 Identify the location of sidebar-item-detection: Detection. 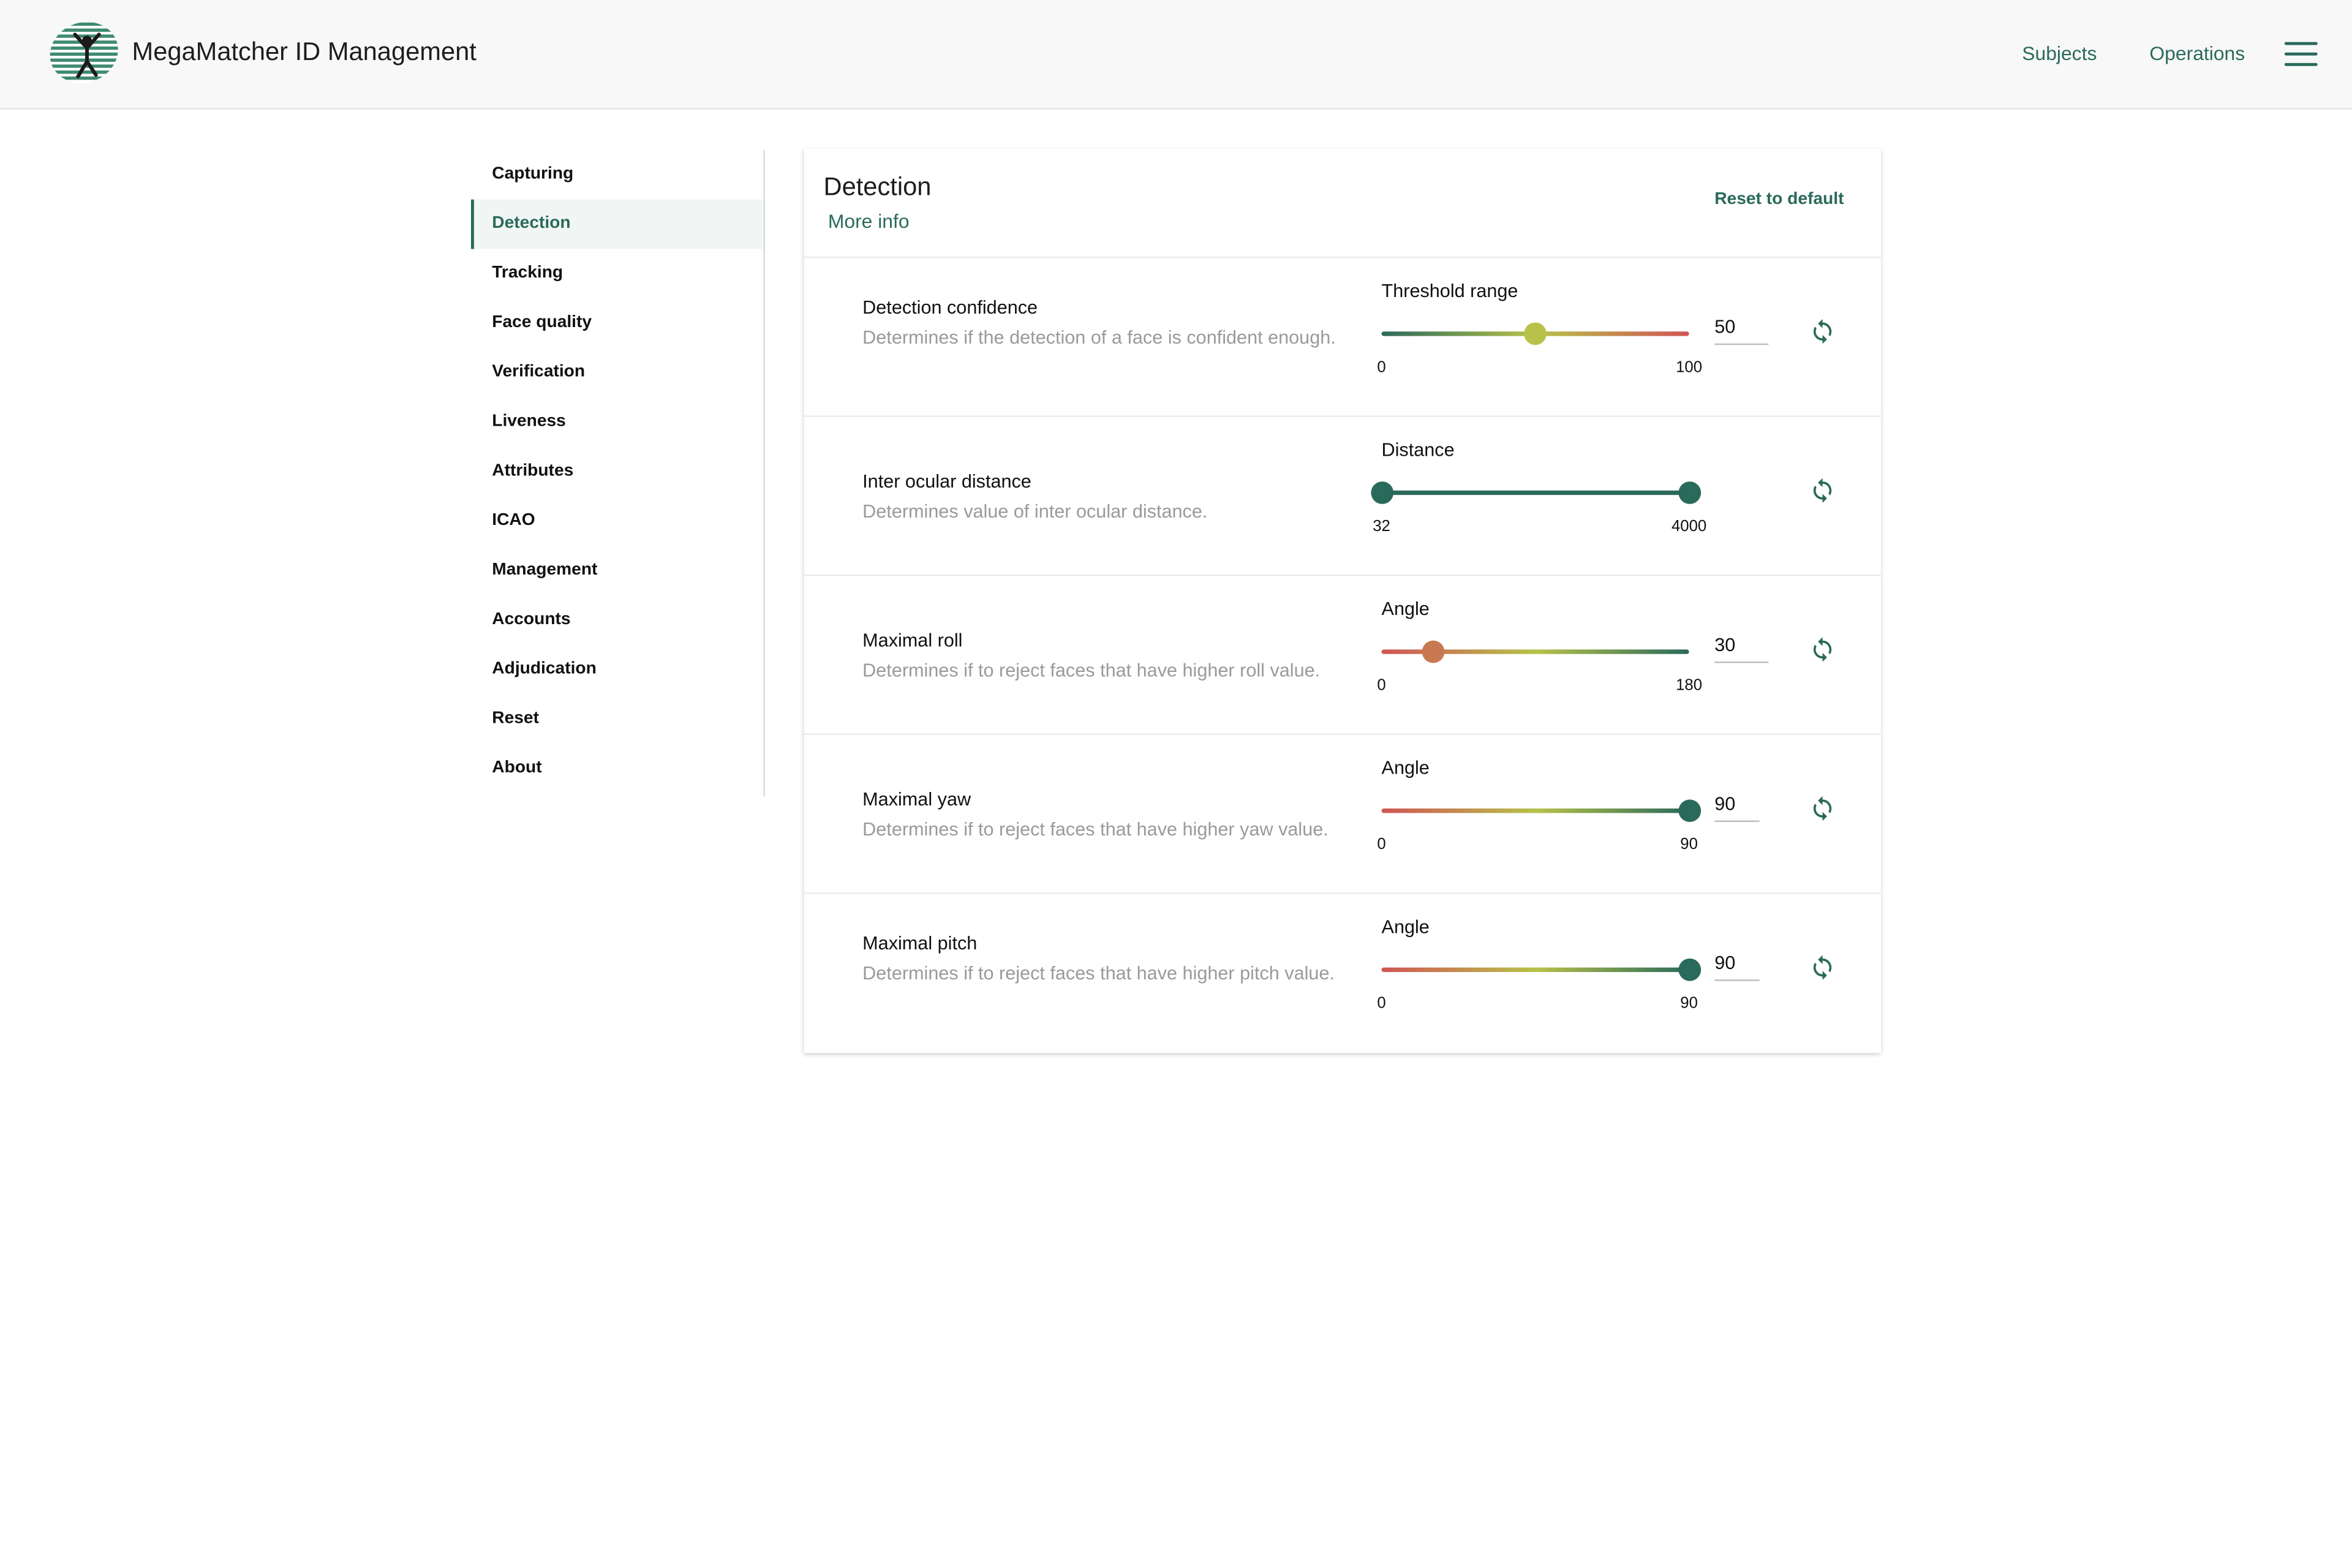
(617, 224).